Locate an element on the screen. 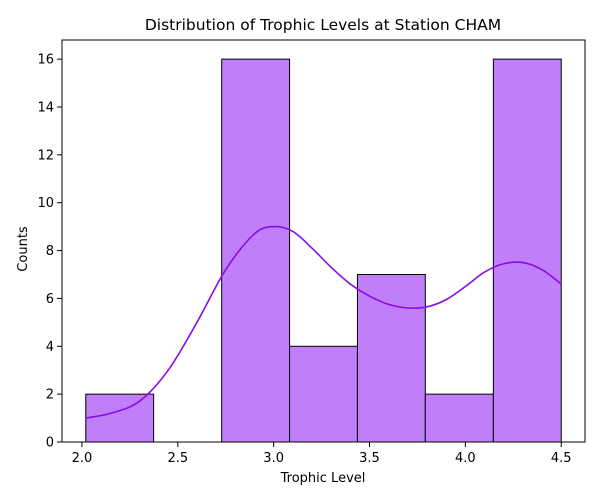 The height and width of the screenshot is (500, 600). x-tick-label: 2.0 is located at coordinates (82, 458).